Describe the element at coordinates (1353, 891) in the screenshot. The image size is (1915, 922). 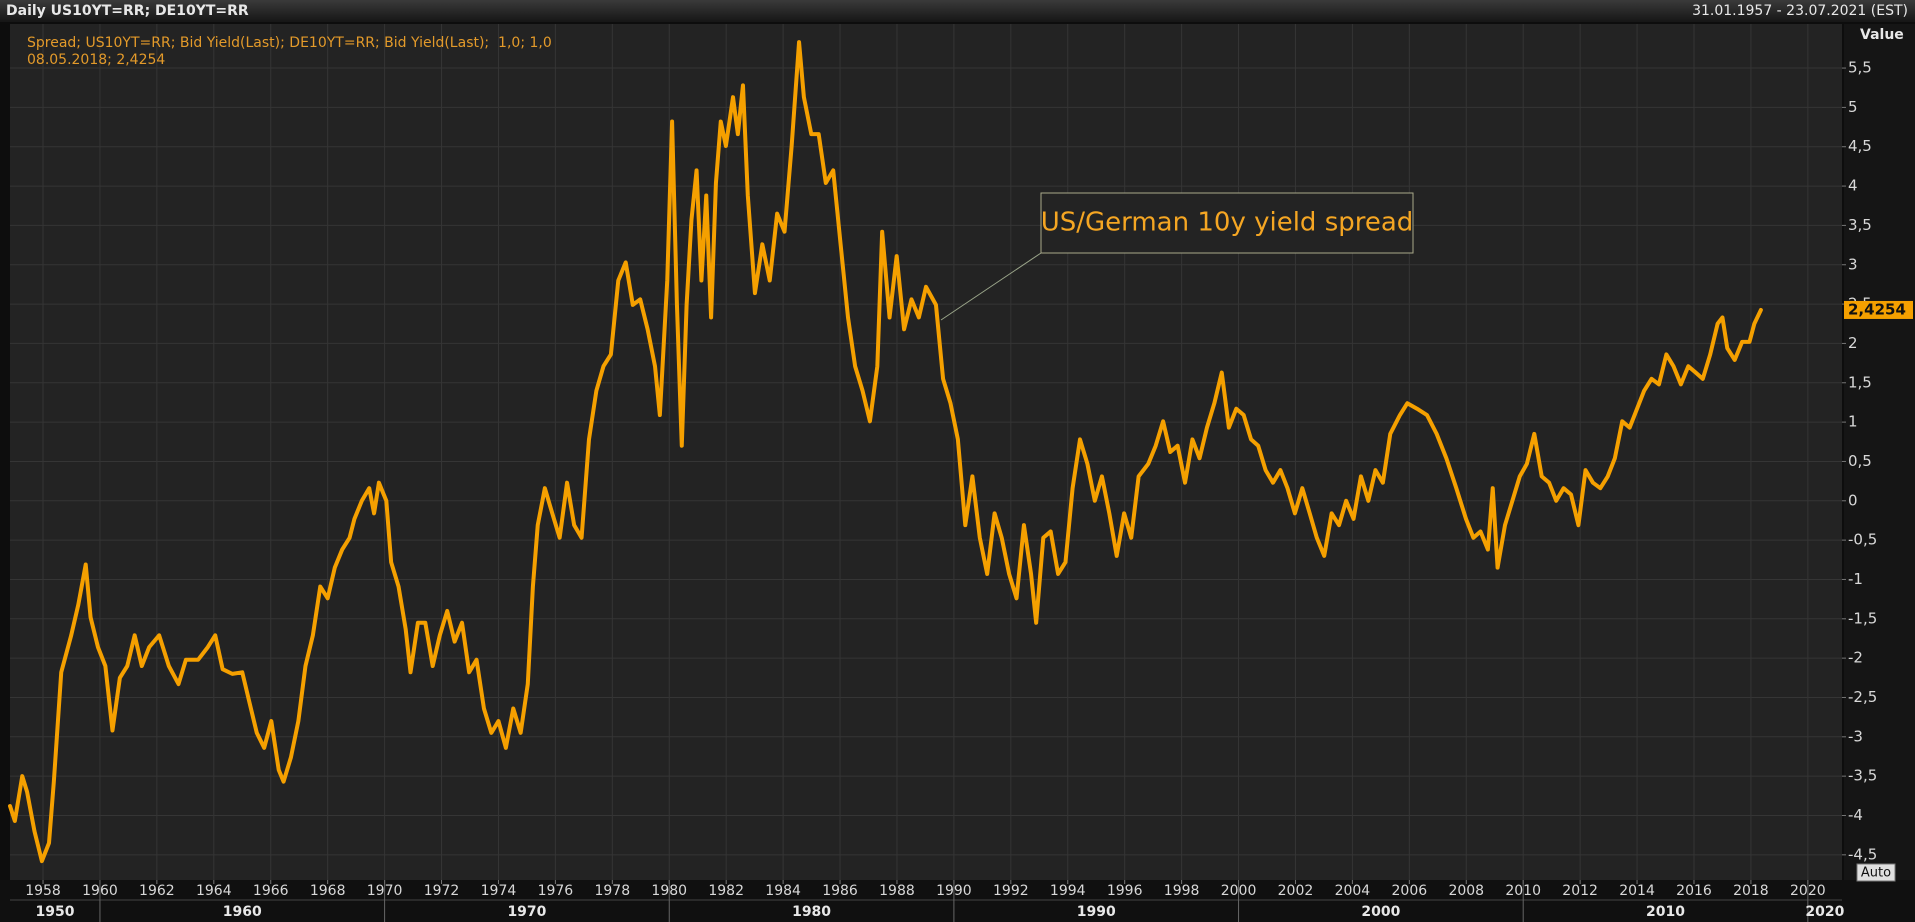
I see `x-tick-label: 2004` at that location.